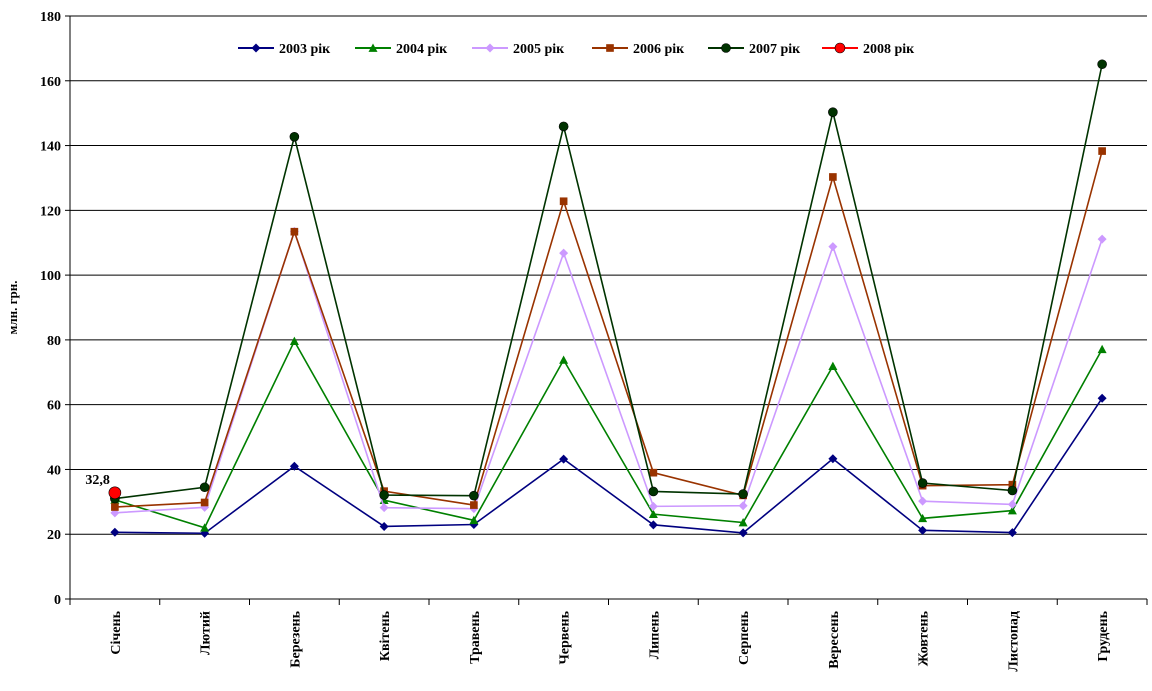 The width and height of the screenshot is (1152, 691). Describe the element at coordinates (206, 633) in the screenshot. I see `x-tick-label: Лютий` at that location.